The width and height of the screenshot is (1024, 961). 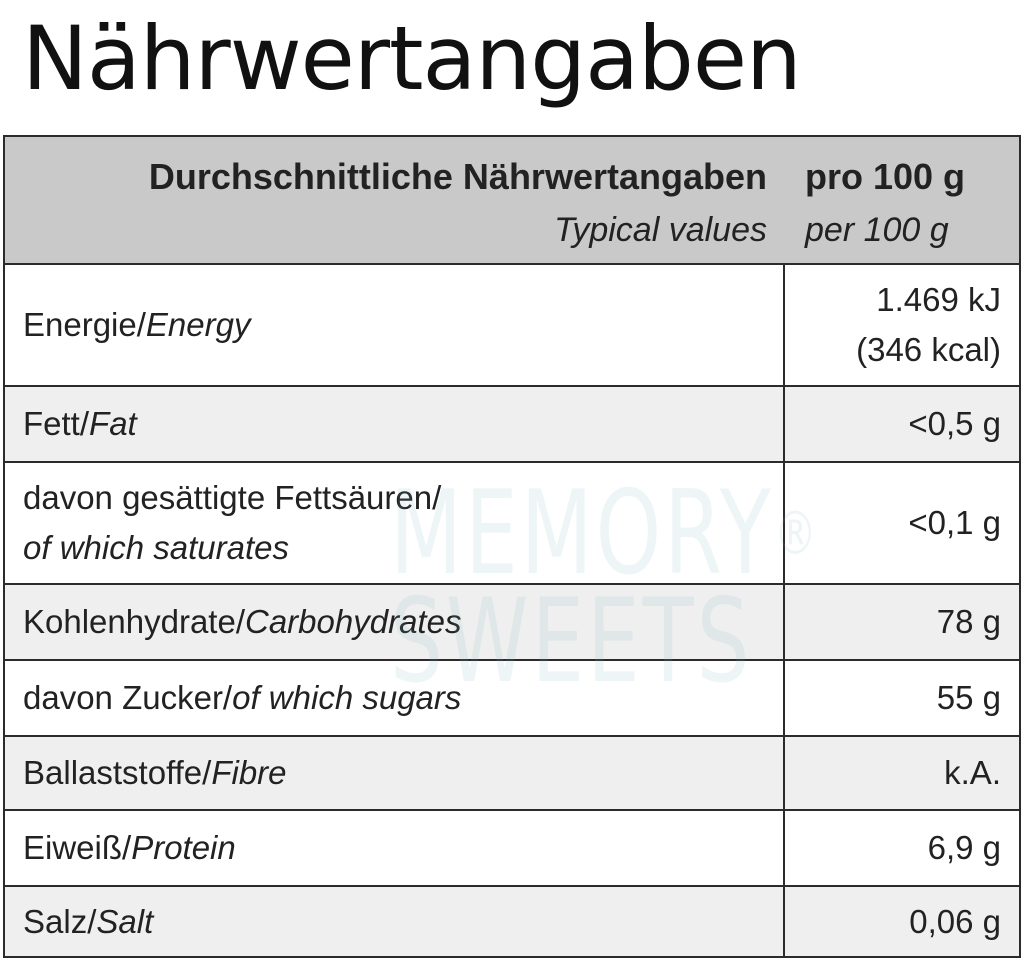 I want to click on row-label: Fett/Fat, so click(x=80, y=424).